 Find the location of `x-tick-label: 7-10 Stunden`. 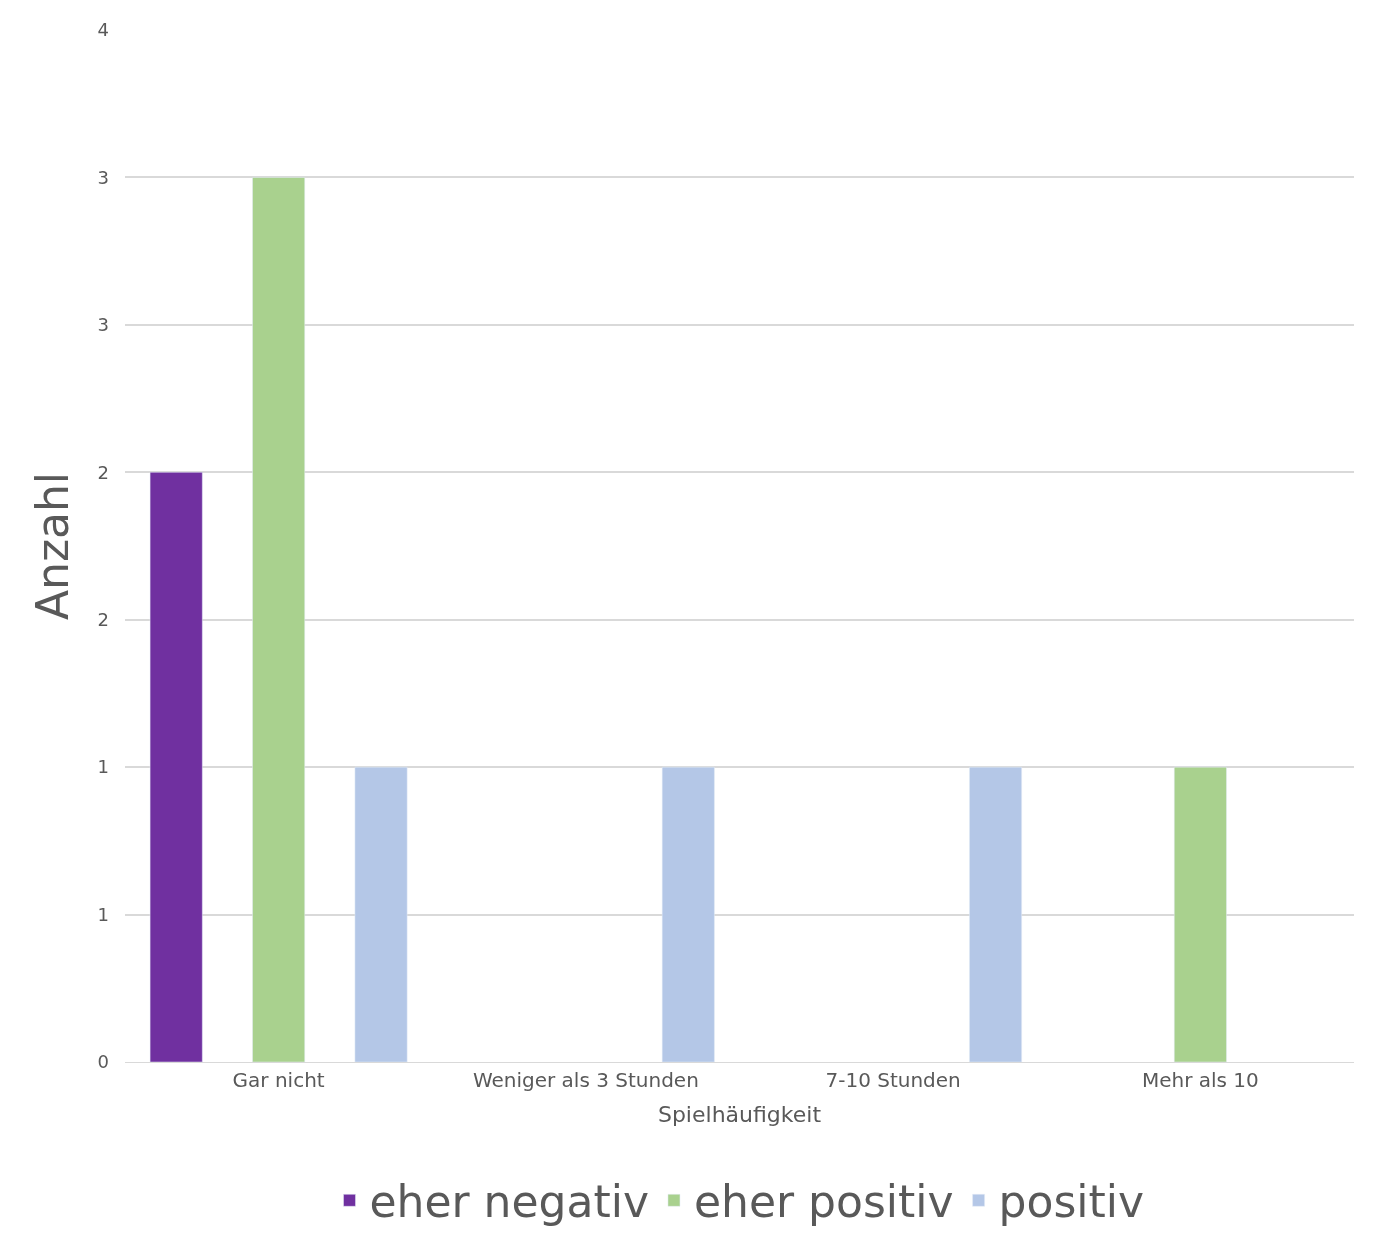

x-tick-label: 7-10 Stunden is located at coordinates (893, 1080).